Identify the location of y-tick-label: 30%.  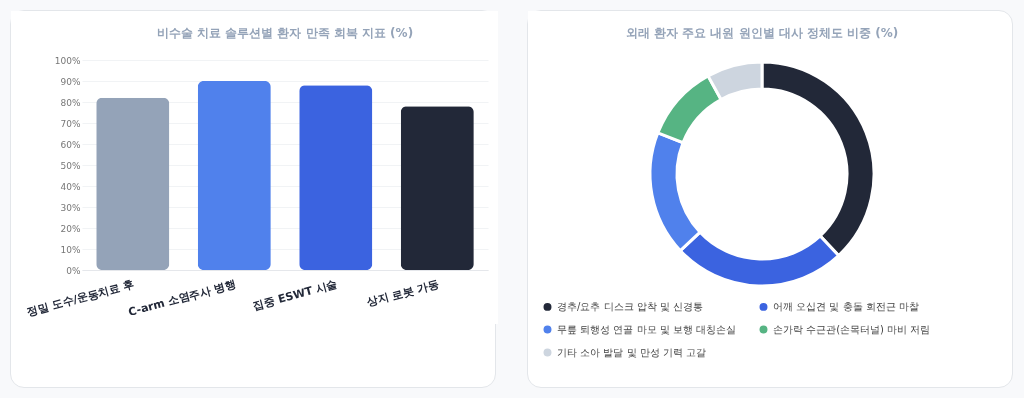
(70, 207).